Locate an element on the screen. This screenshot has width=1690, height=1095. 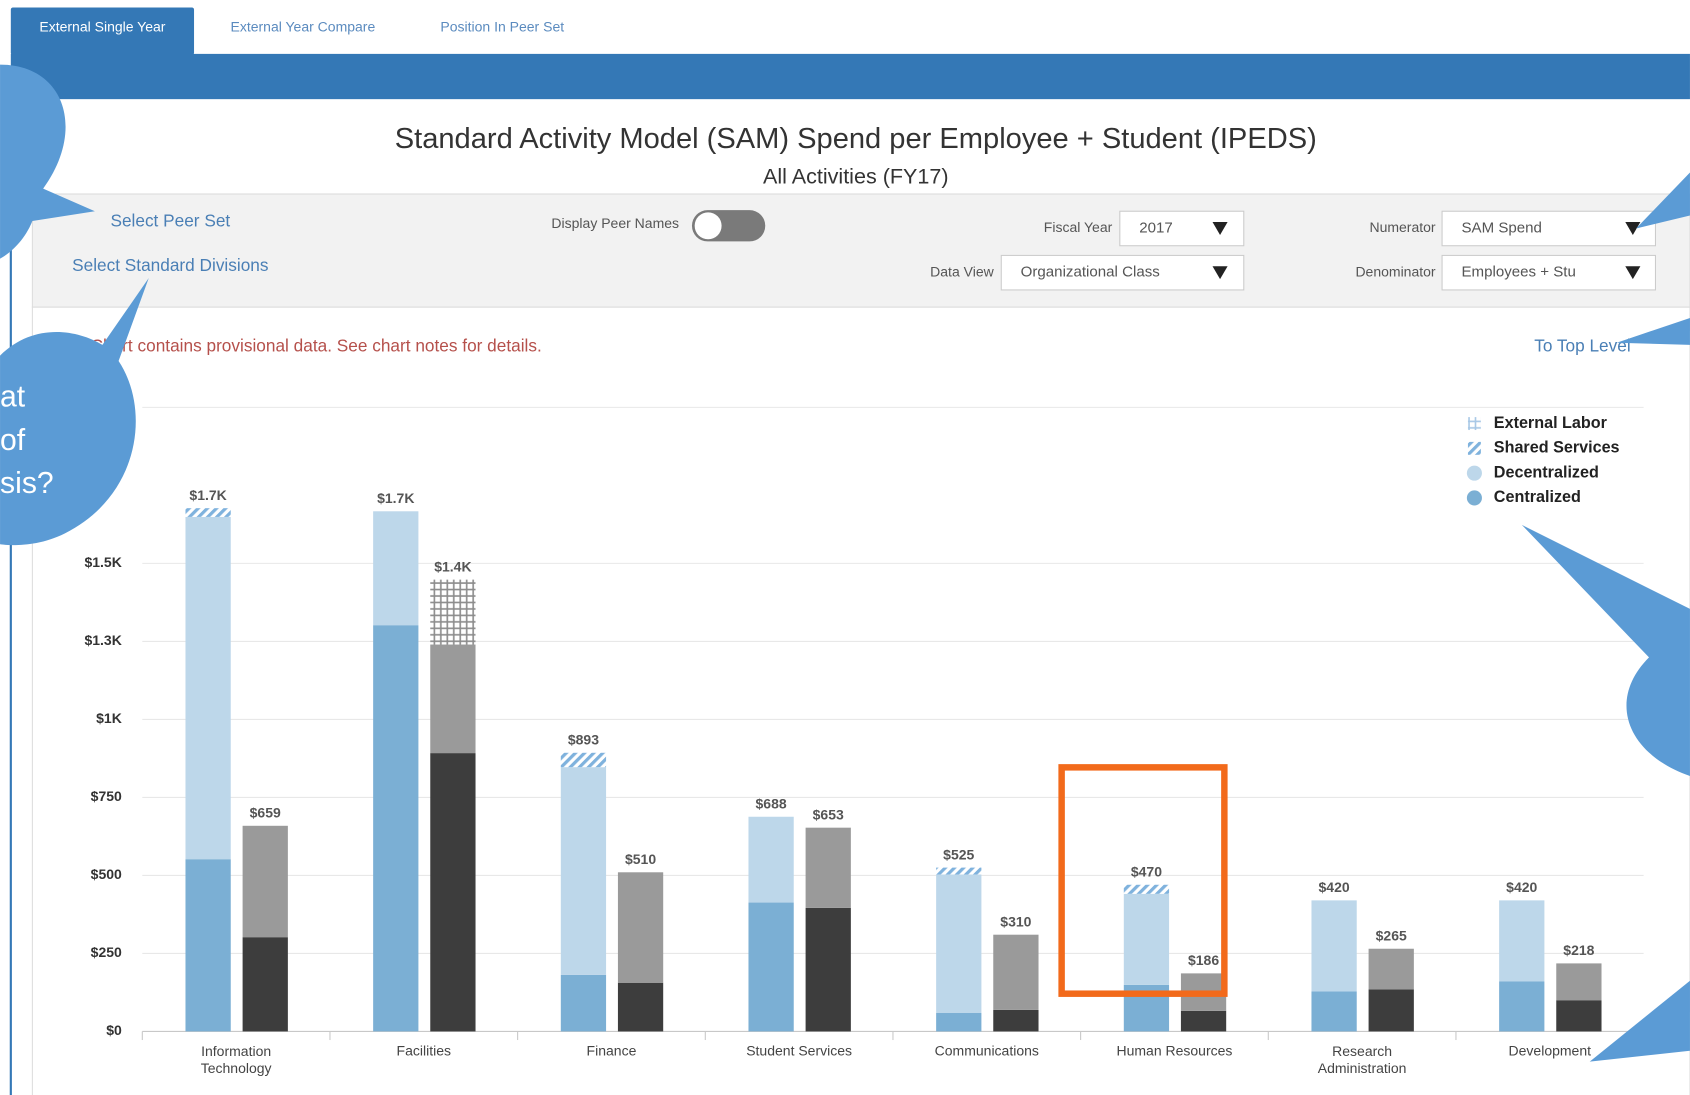
y-tick-label: $750 is located at coordinates (106, 796).